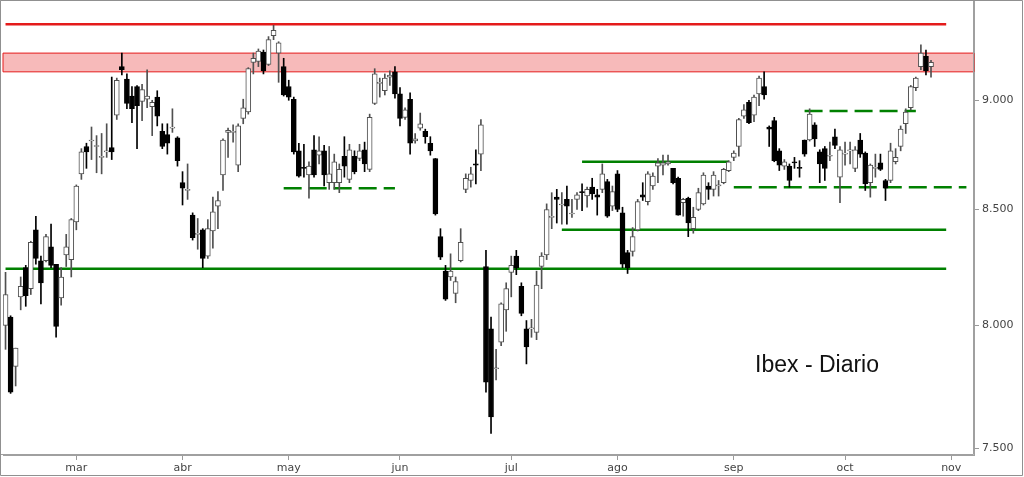 This screenshot has width=1024, height=477. What do you see at coordinates (998, 100) in the screenshot?
I see `y-tick-label: 9.000` at bounding box center [998, 100].